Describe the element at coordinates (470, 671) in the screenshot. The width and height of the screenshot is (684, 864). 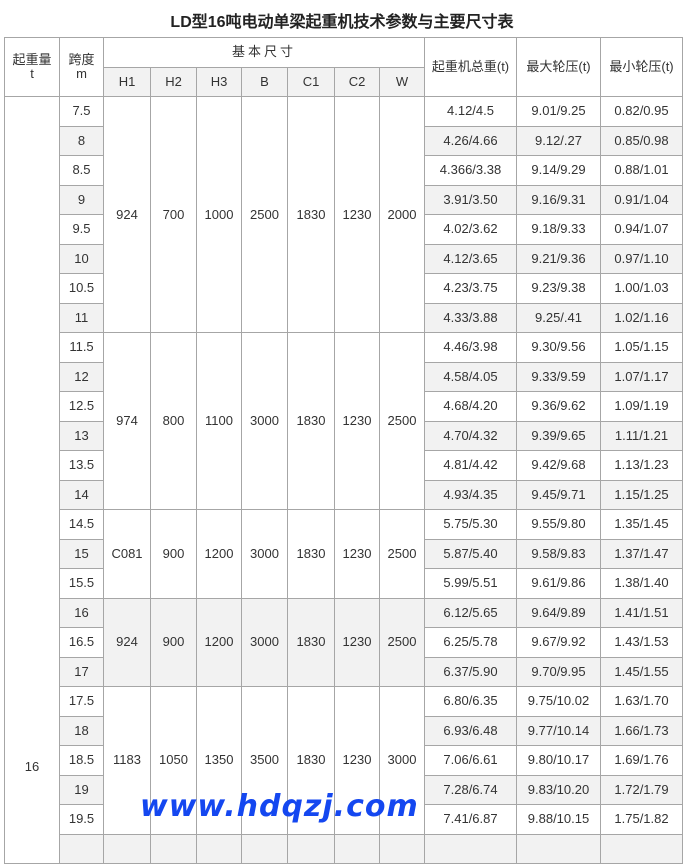
I see `total-weight-cell: 6.37/5.90` at that location.